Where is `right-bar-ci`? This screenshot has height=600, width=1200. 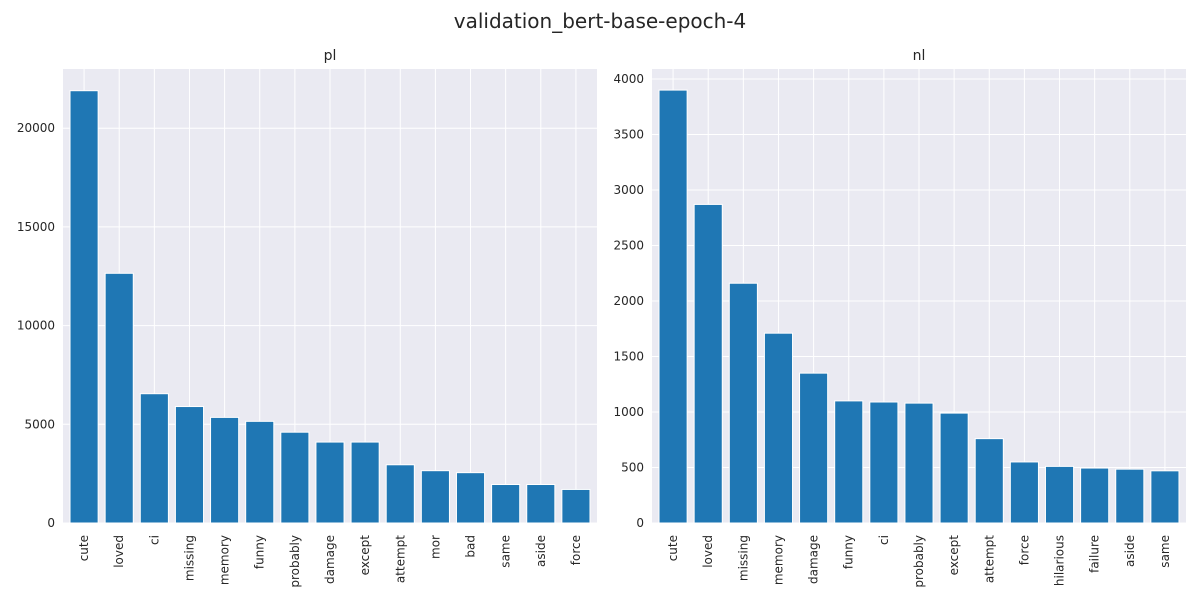
right-bar-ci is located at coordinates (884, 462).